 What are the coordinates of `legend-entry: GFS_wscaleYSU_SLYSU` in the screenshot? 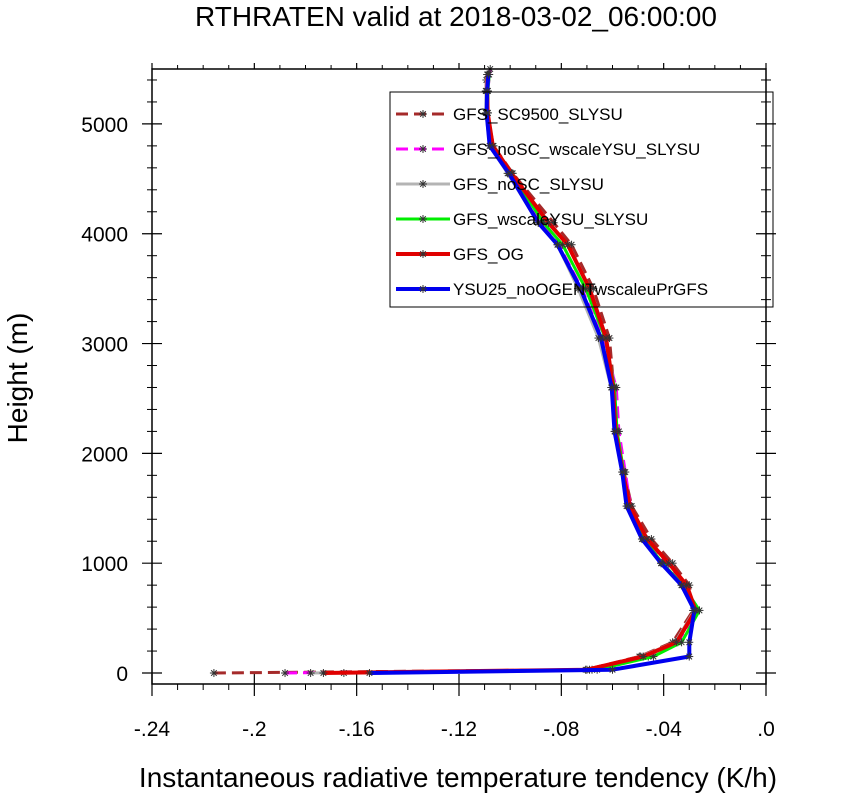 It's located at (522, 219).